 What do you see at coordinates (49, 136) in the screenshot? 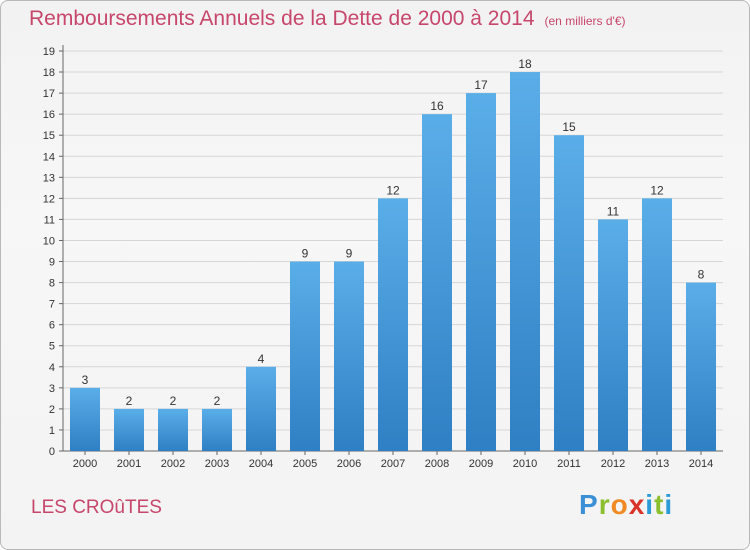
I see `y-tick-label: 15` at bounding box center [49, 136].